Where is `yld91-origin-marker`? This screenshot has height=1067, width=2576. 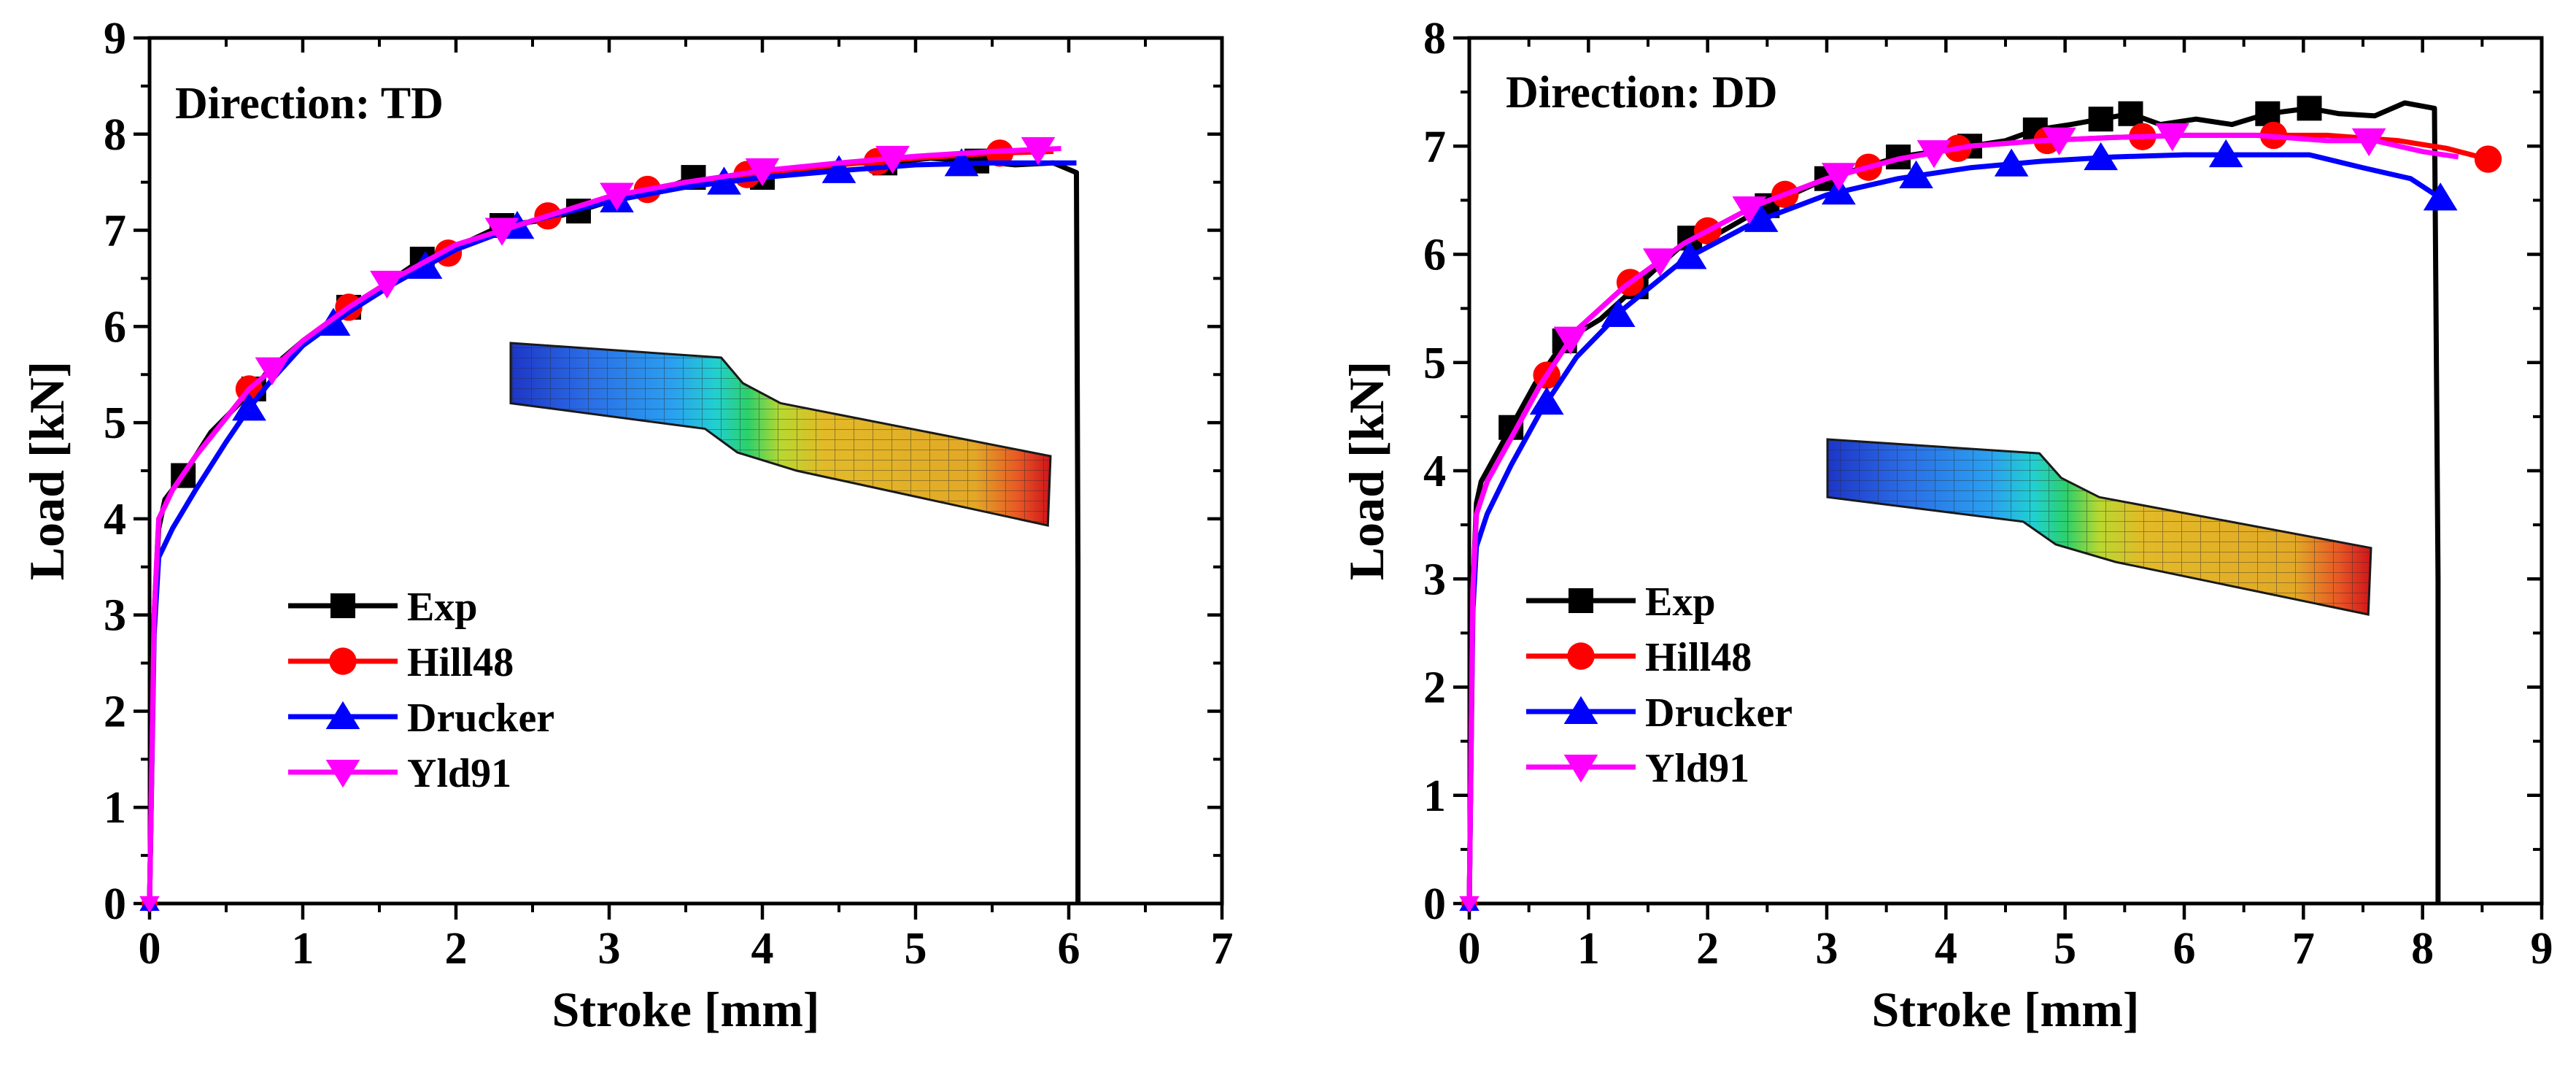 yld91-origin-marker is located at coordinates (149, 904).